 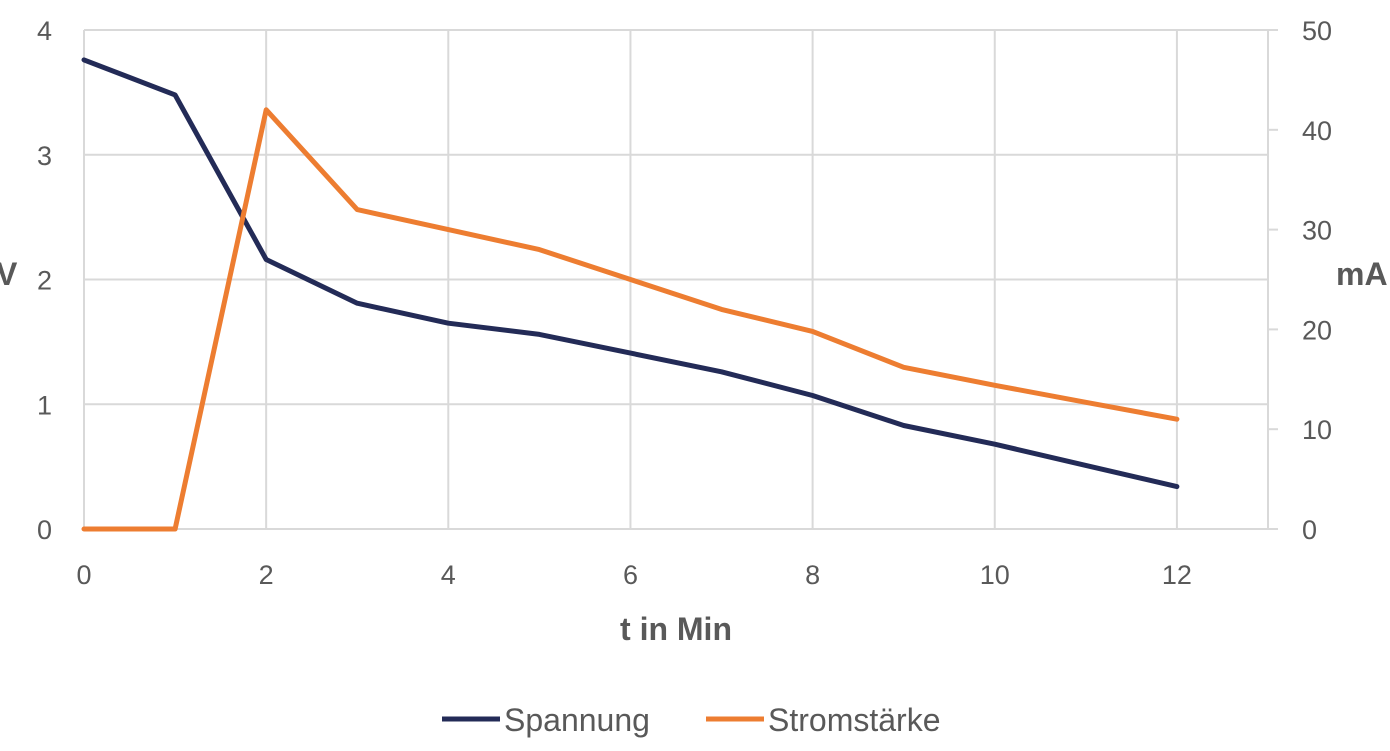 What do you see at coordinates (1317, 31) in the screenshot?
I see `y2-tick-label: 50` at bounding box center [1317, 31].